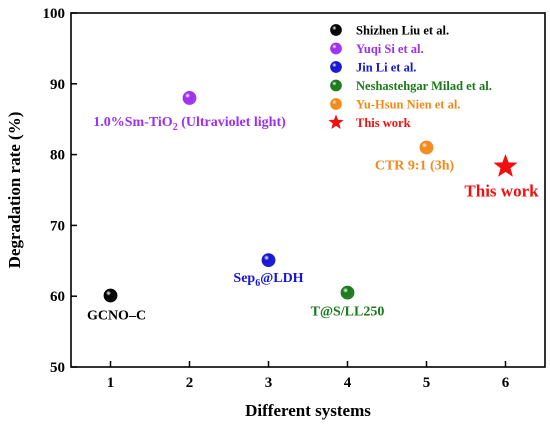 The height and width of the screenshot is (426, 550). I want to click on y-axis-title: Degradation rate (%), so click(14, 190).